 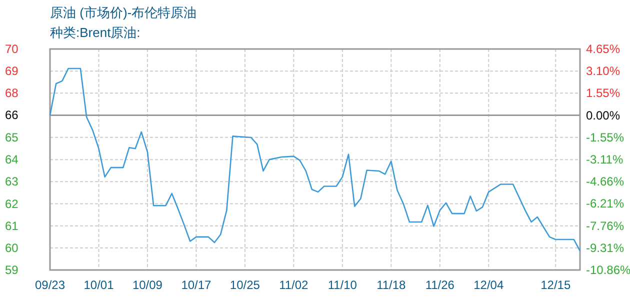 I want to click on x-tick-label: 10/01, so click(x=99, y=285).